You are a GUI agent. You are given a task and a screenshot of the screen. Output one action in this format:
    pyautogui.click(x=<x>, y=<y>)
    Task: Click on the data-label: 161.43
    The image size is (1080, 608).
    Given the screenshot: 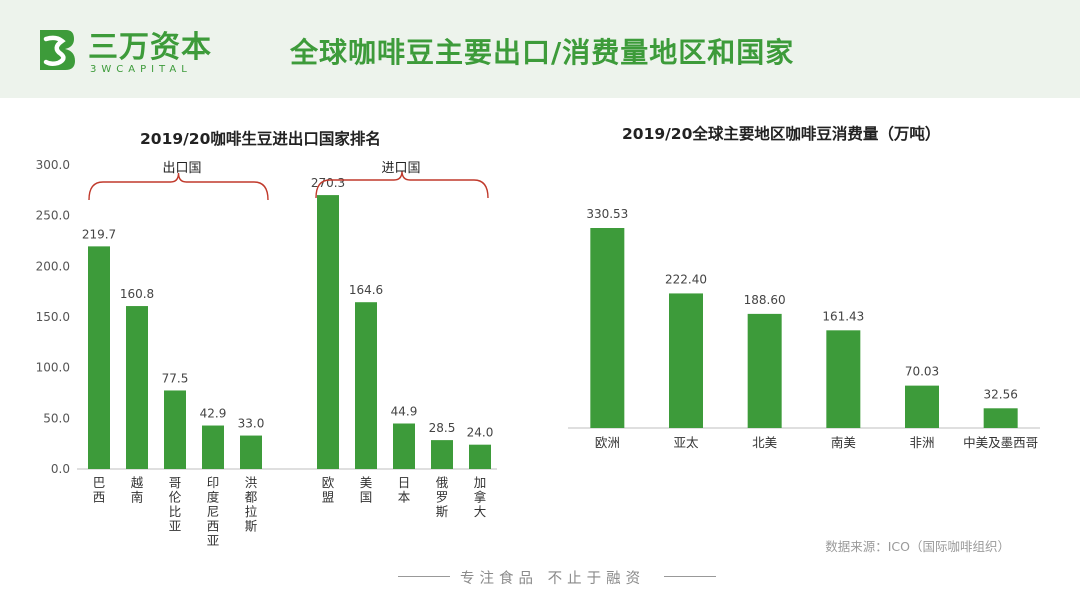 What is the action you would take?
    pyautogui.click(x=843, y=316)
    